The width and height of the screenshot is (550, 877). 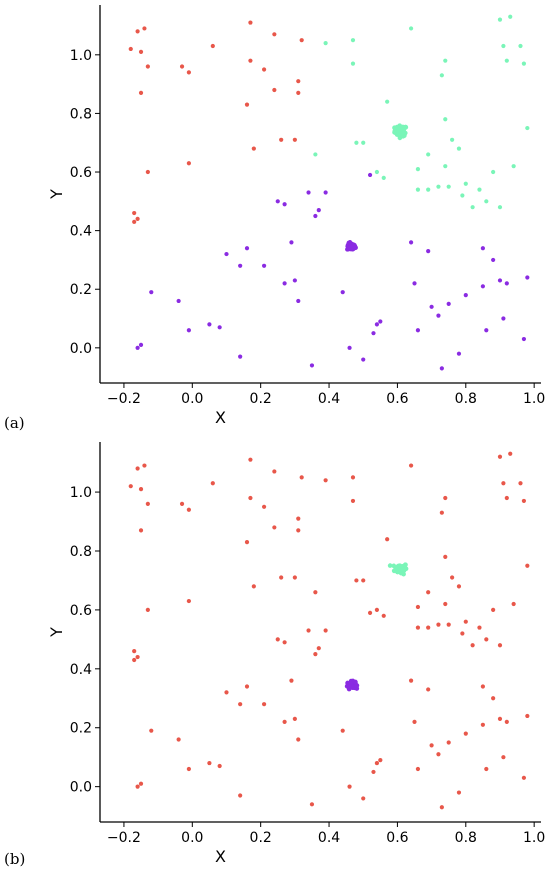 I want to click on x-tick-label: 0.8, so click(x=466, y=838).